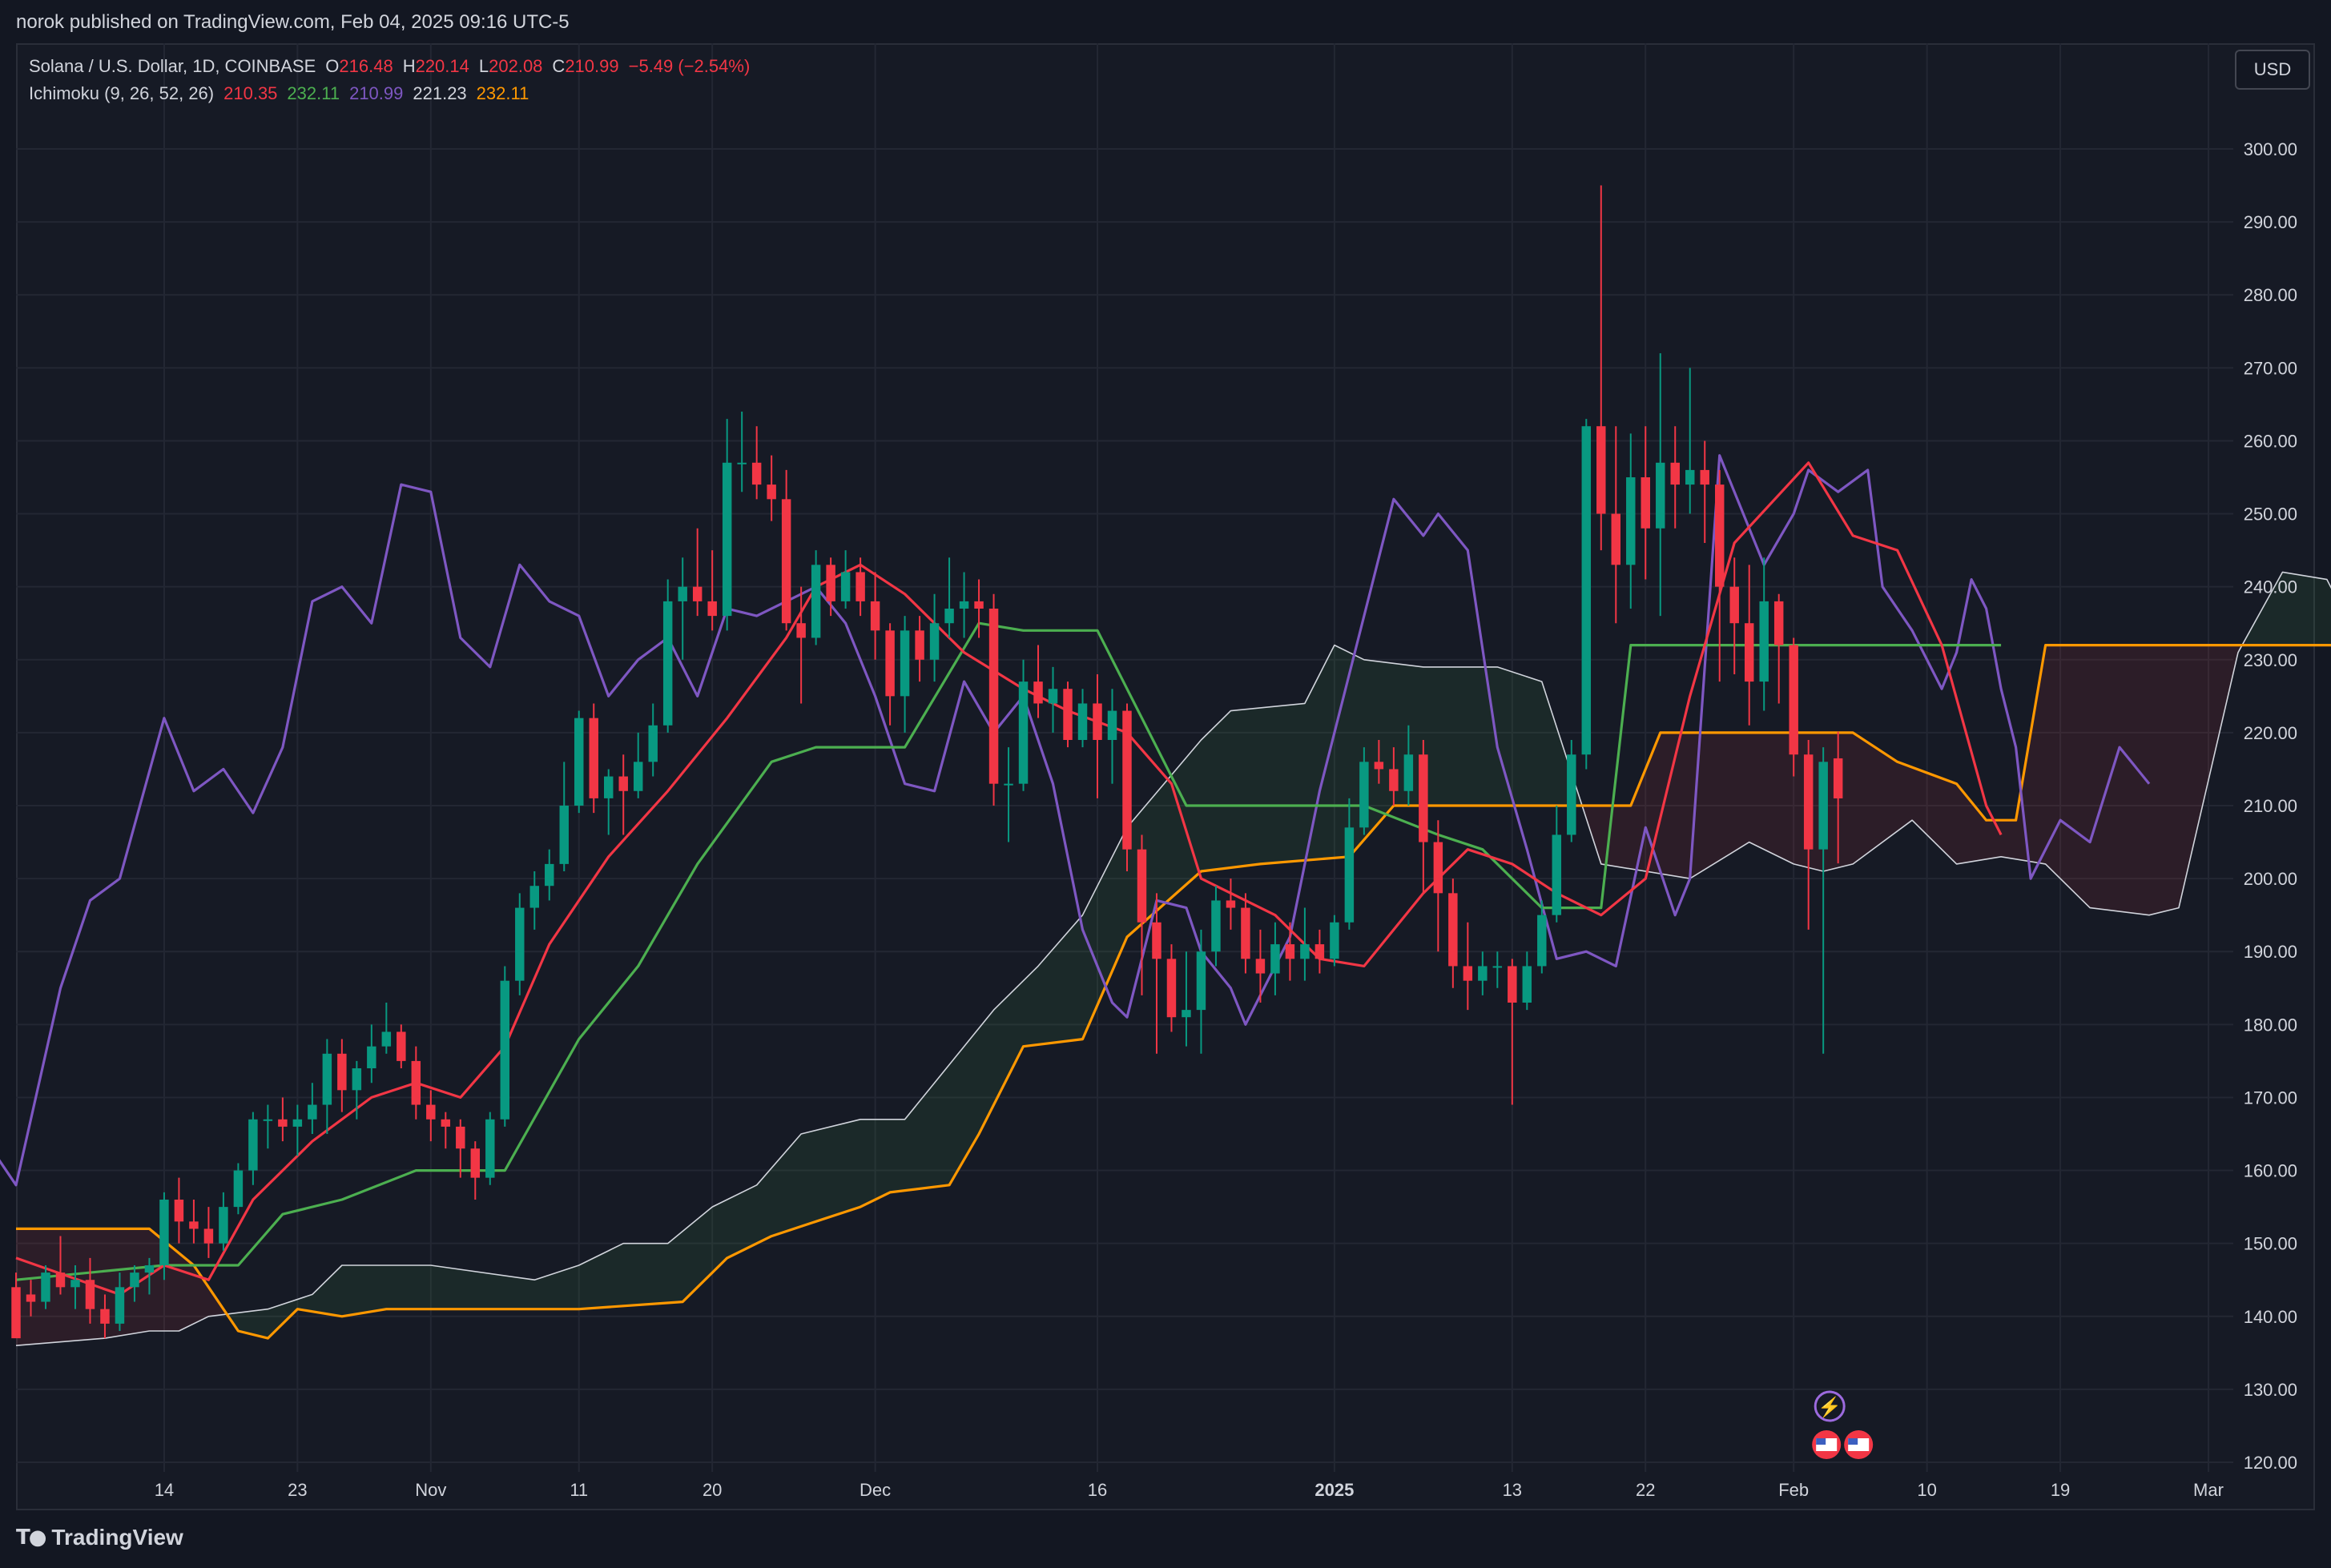 The height and width of the screenshot is (1568, 2331). Describe the element at coordinates (2271, 1025) in the screenshot. I see `price-tick-label: 180.00` at that location.